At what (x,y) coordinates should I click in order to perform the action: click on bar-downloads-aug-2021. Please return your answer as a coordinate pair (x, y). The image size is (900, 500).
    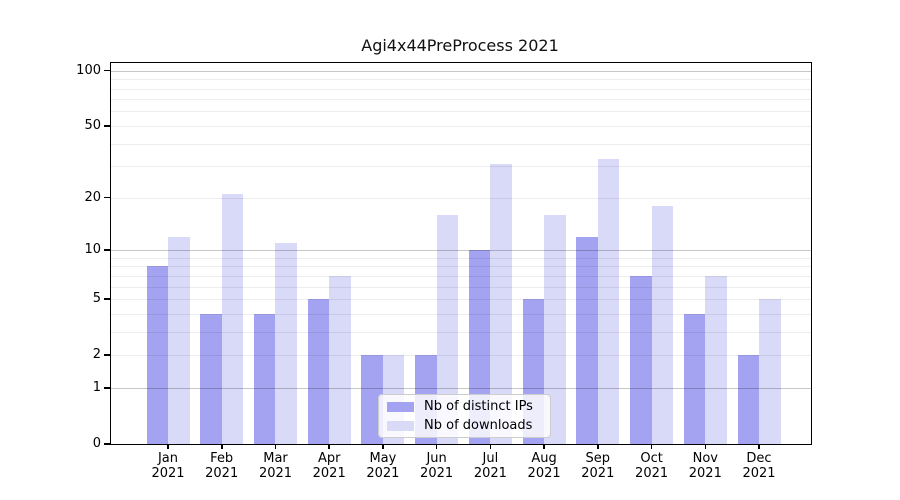
    Looking at the image, I should click on (555, 329).